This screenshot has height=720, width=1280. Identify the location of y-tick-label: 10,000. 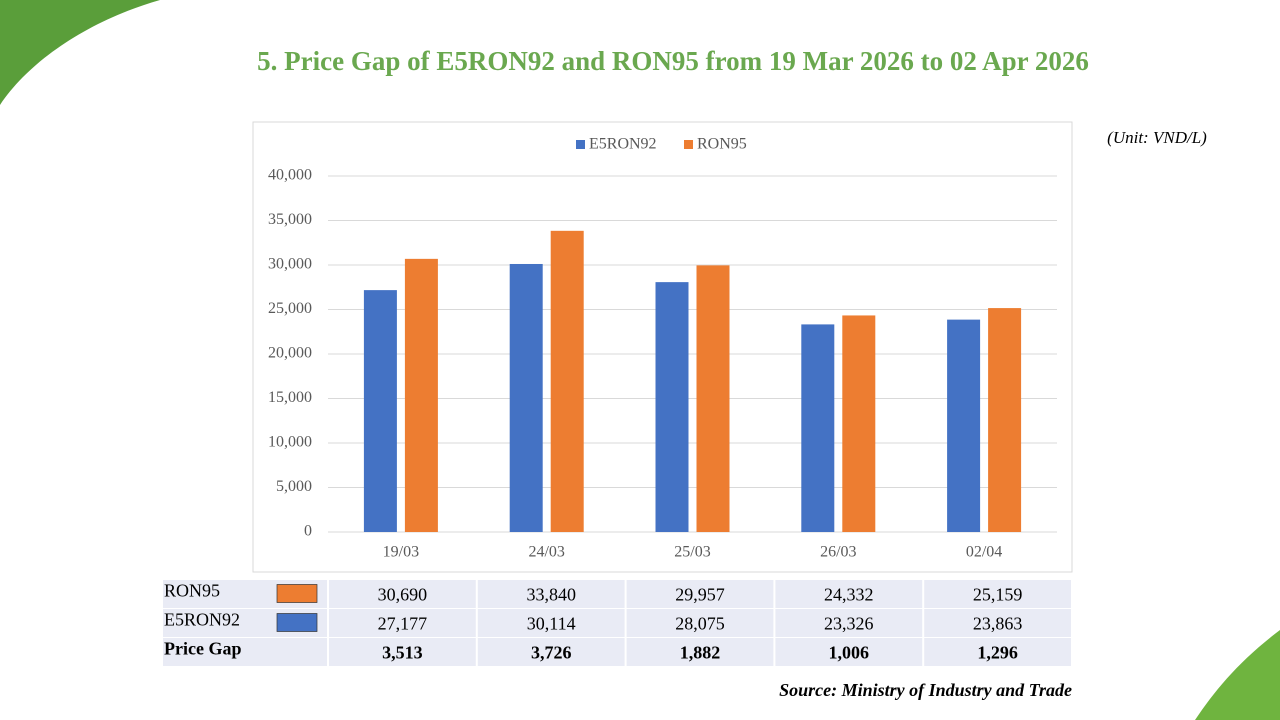
(290, 442).